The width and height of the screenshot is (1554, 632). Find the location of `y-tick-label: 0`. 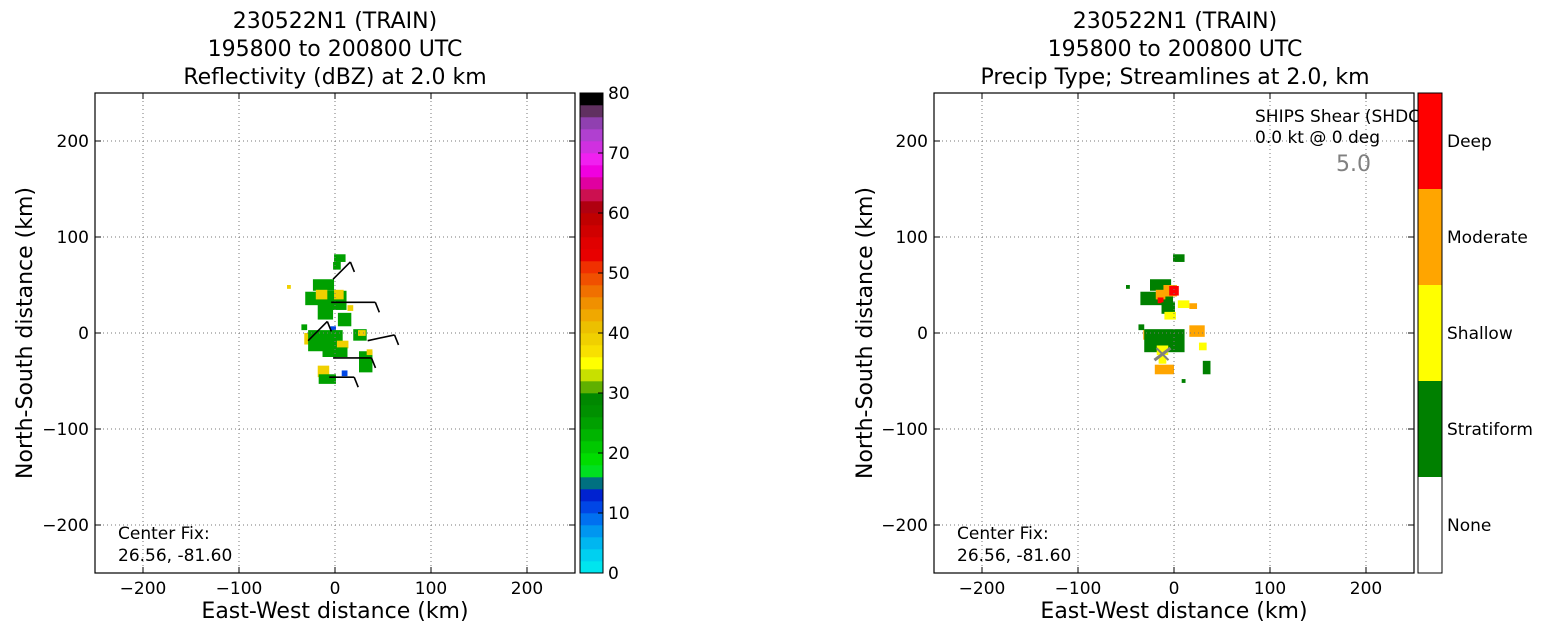

y-tick-label: 0 is located at coordinates (922, 334).